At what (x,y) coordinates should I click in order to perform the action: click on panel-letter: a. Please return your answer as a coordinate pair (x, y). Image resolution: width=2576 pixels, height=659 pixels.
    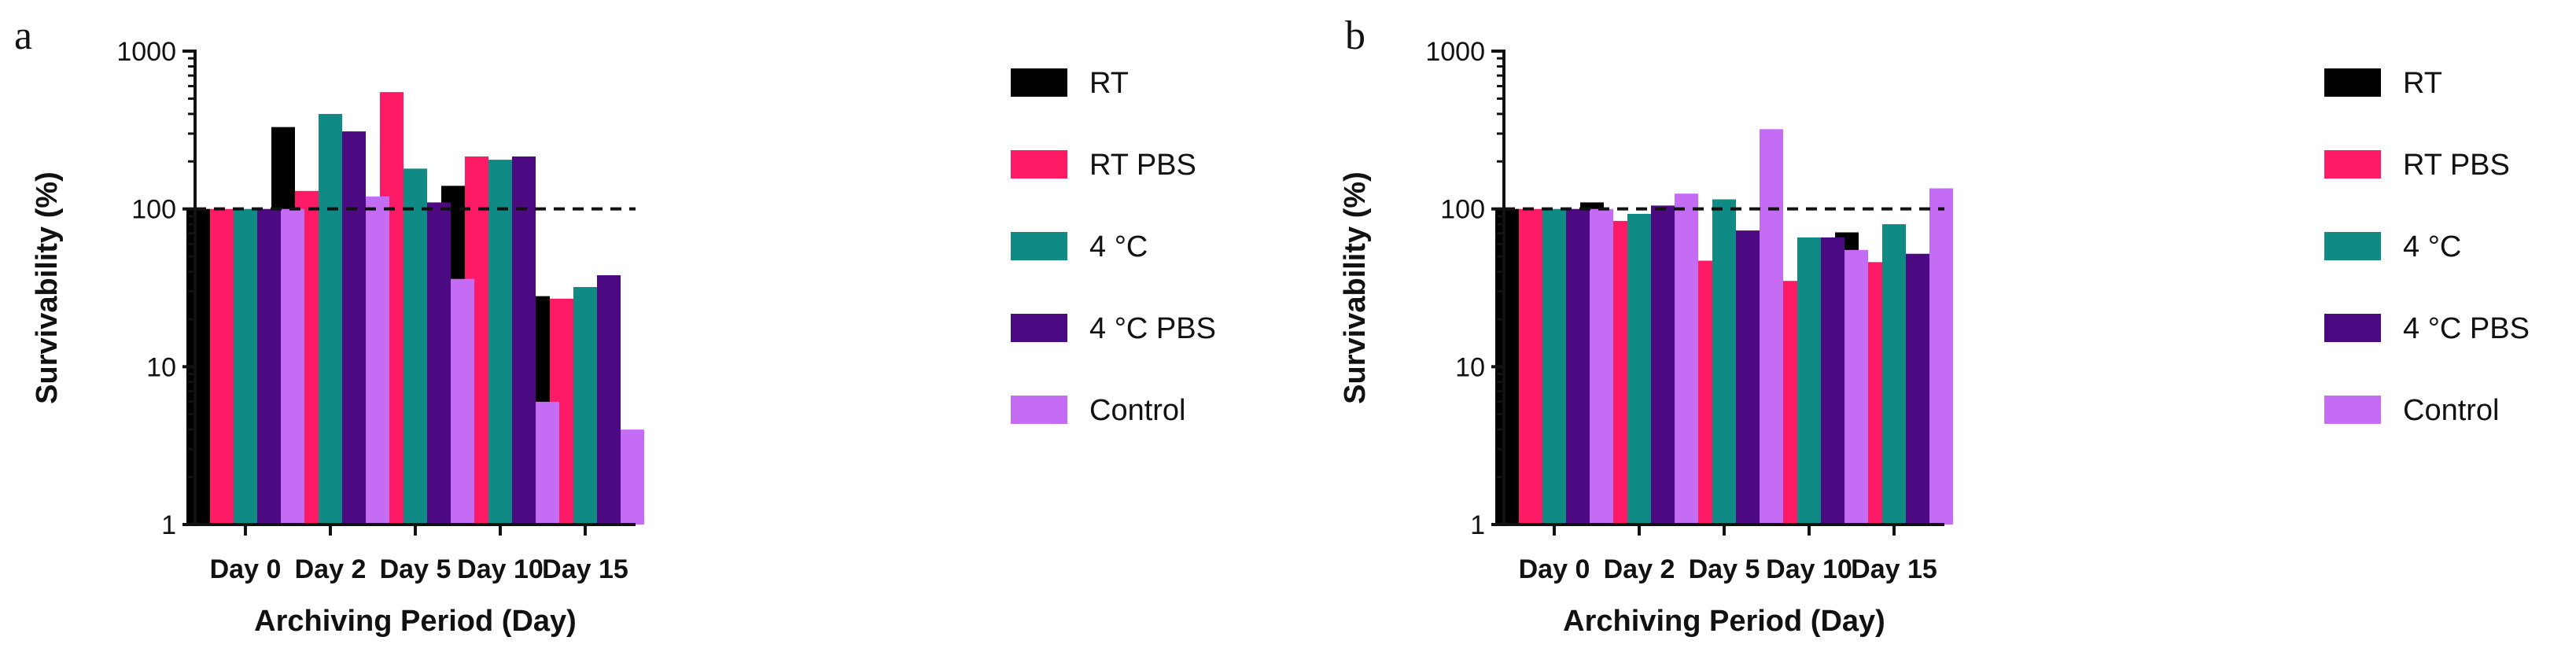
    Looking at the image, I should click on (23, 35).